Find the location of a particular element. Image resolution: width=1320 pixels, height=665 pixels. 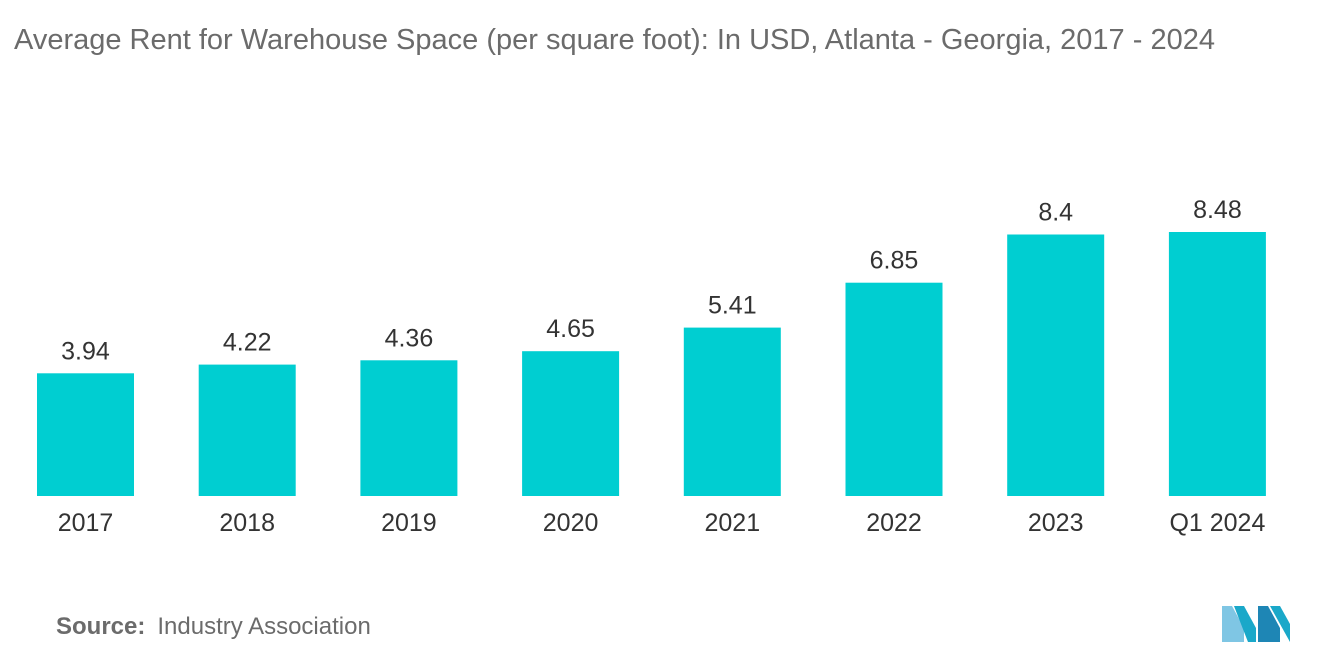

x-tick-label-2019: 2019 is located at coordinates (409, 523).